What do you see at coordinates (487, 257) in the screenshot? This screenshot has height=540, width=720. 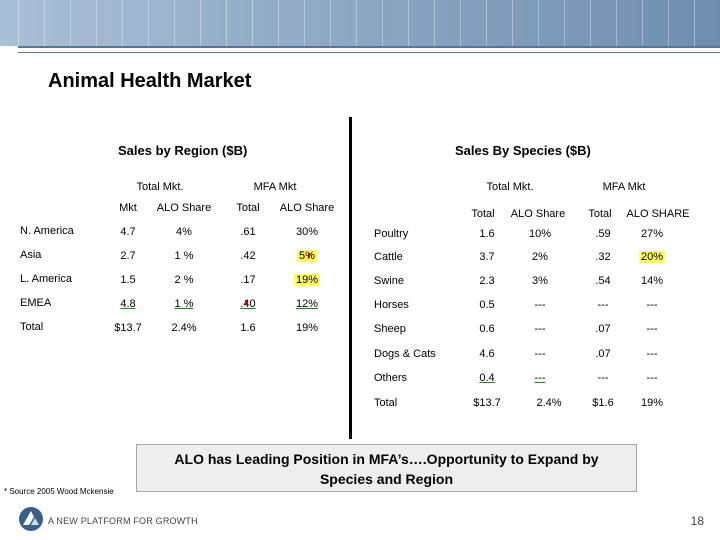 I see `species-total: 3.7` at bounding box center [487, 257].